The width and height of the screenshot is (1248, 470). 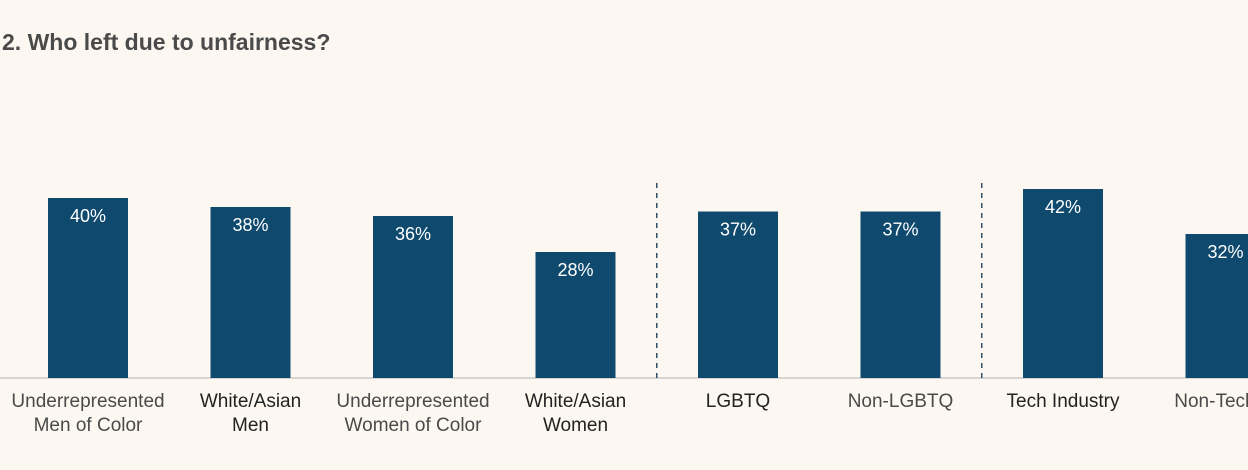 I want to click on chart-title: 2. Who left due to unfairness?, so click(x=166, y=42).